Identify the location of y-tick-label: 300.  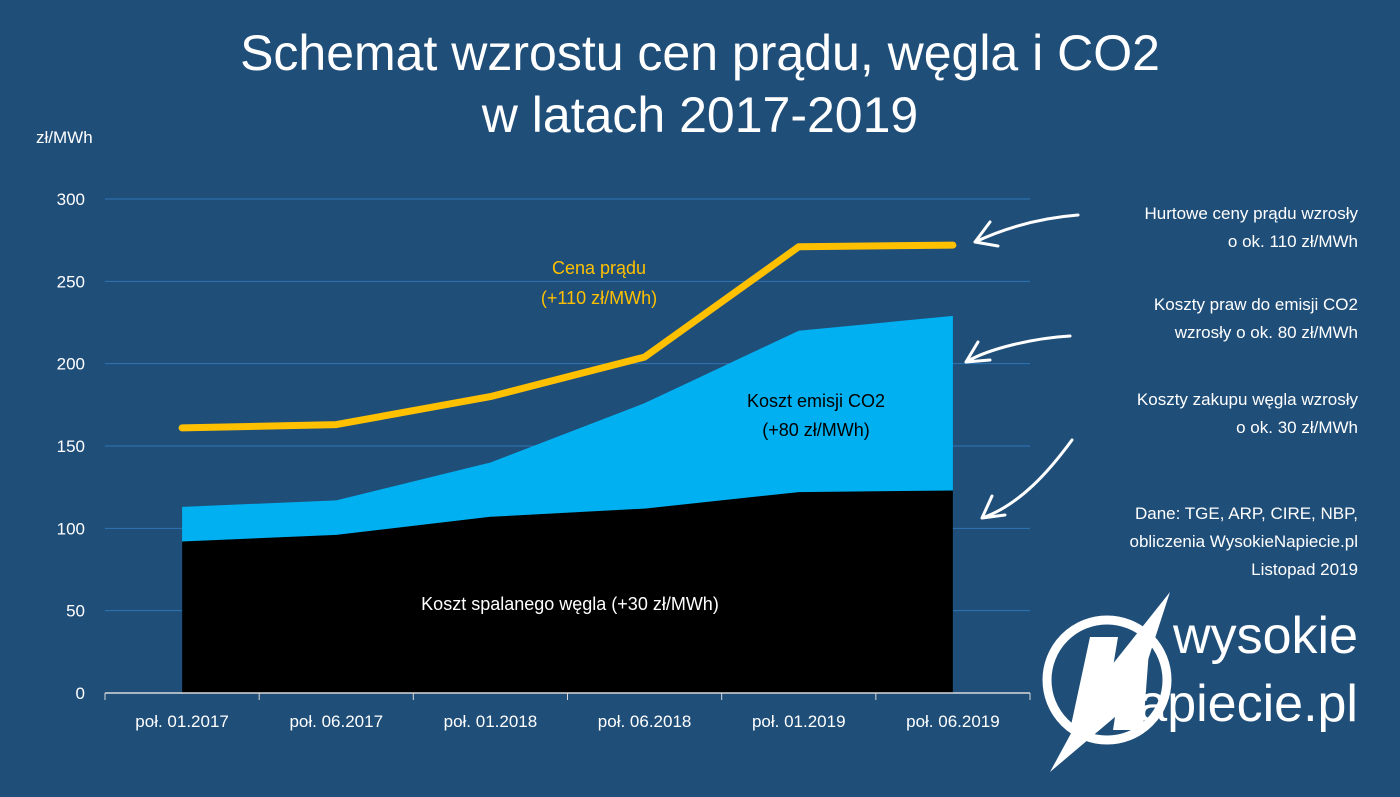
(71, 199).